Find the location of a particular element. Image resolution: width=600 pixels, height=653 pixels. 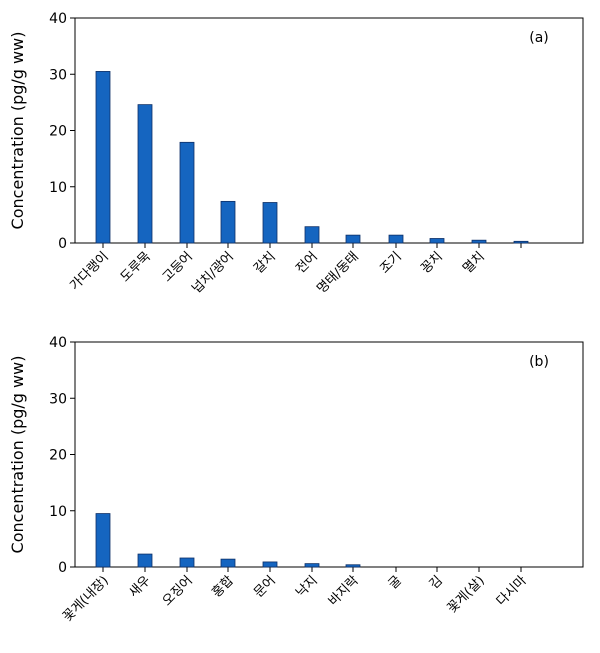

chart-b-category-label: 꽃게(내장) is located at coordinates (86, 599).